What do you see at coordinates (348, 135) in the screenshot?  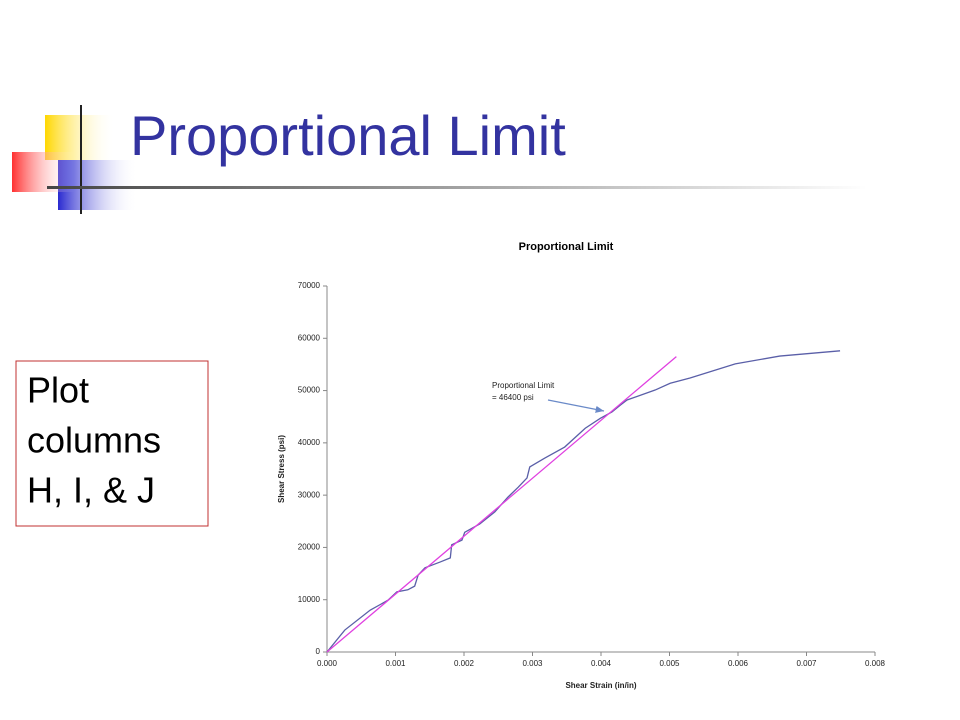 I see `slide-title: Proportional Limit` at bounding box center [348, 135].